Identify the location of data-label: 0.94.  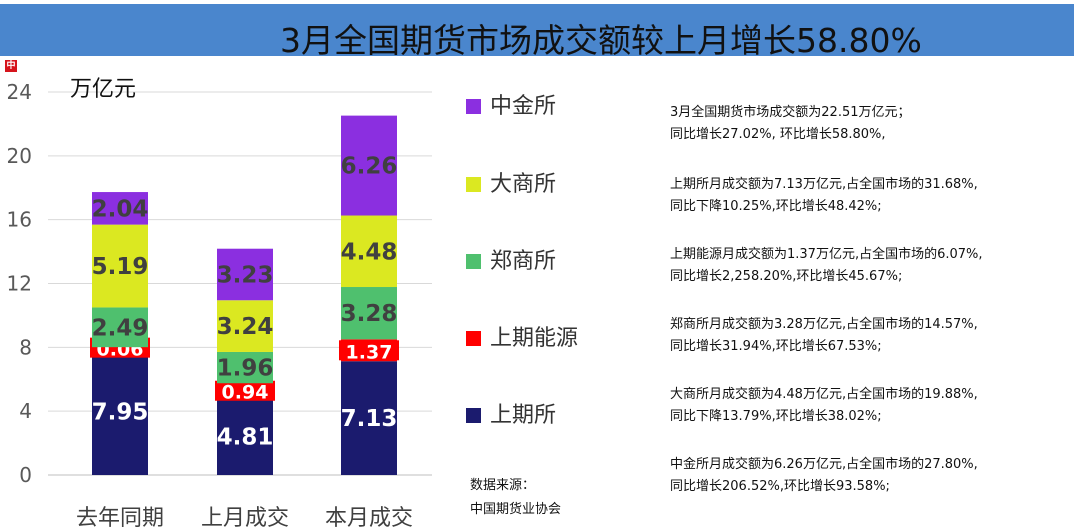
(245, 393).